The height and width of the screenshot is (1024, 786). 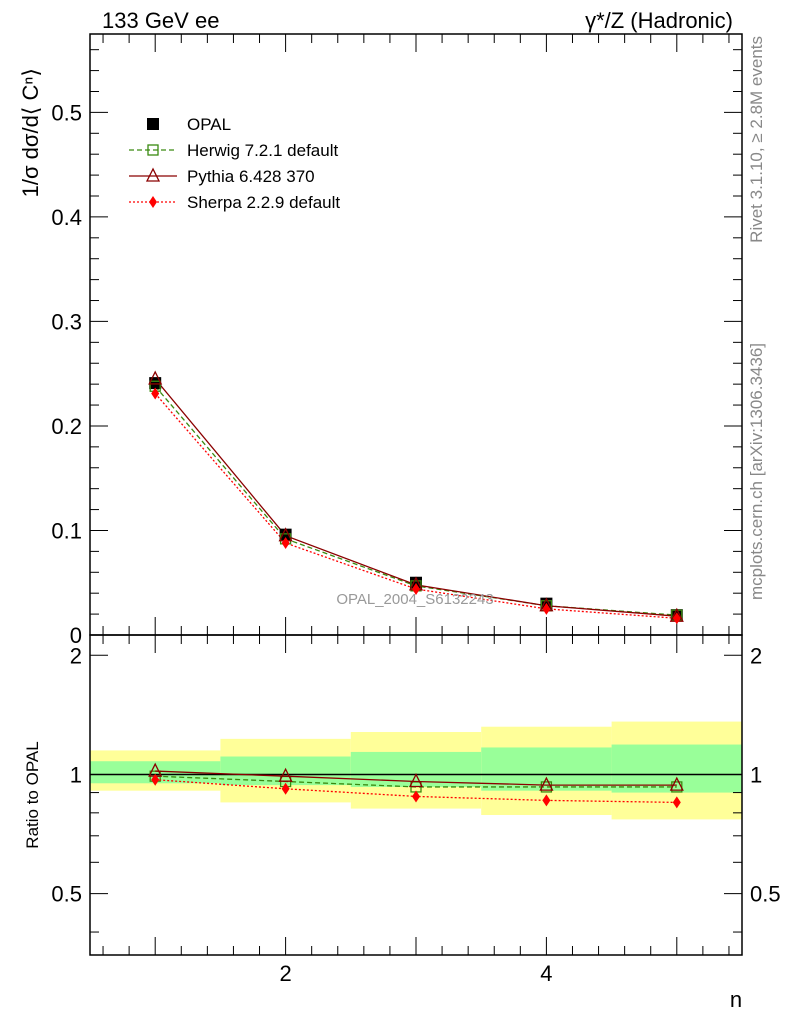 What do you see at coordinates (209, 124) in the screenshot?
I see `legend-label-data: OPAL` at bounding box center [209, 124].